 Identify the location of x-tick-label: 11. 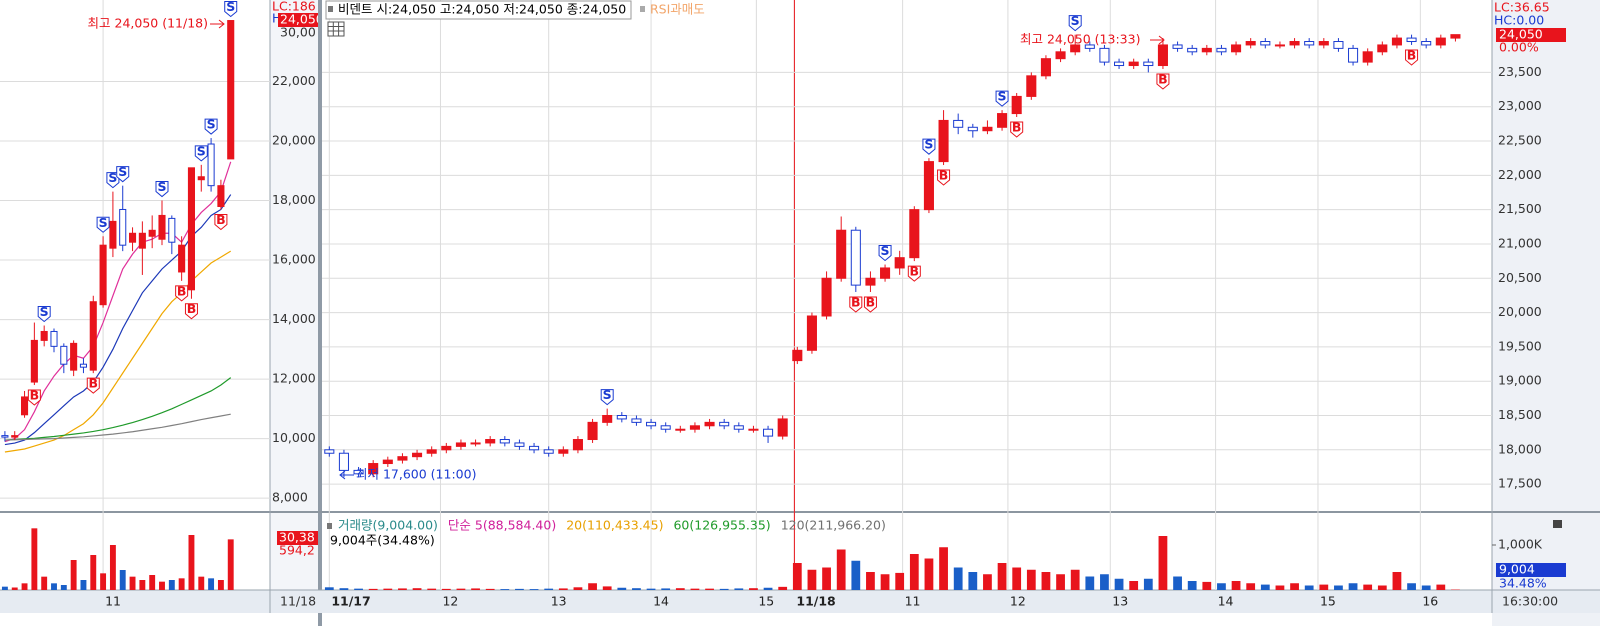
(913, 601).